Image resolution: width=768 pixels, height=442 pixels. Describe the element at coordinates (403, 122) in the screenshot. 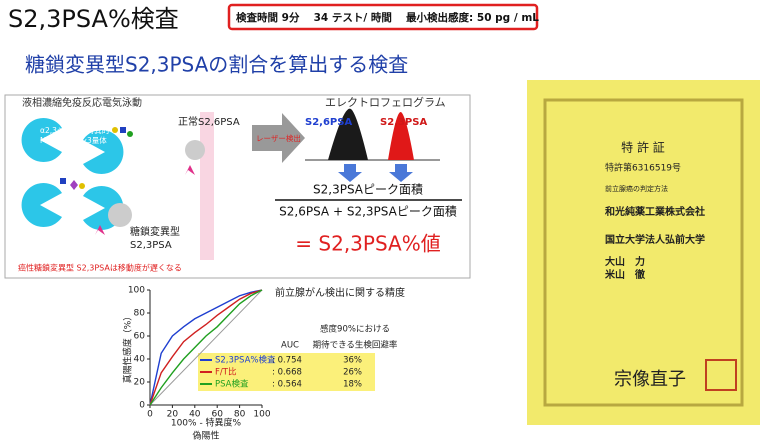

I see `peak-23-label: S2,3PSA` at that location.